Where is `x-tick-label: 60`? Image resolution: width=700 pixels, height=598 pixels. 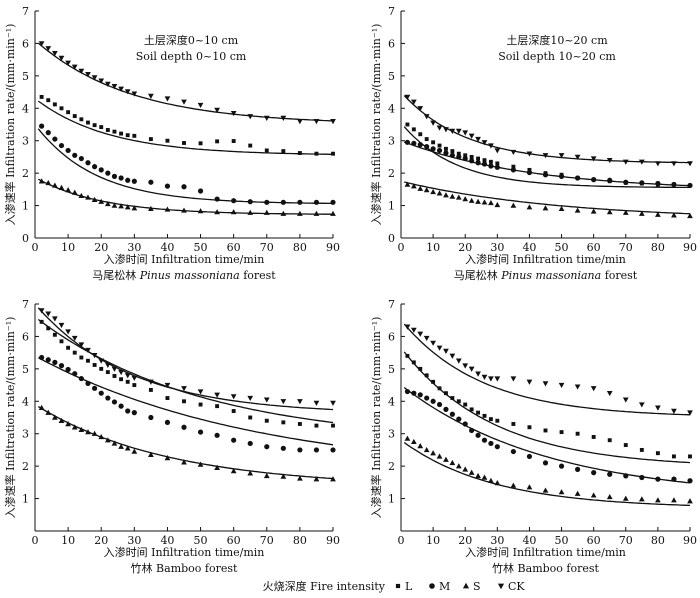
x-tick-label: 60 is located at coordinates (594, 247).